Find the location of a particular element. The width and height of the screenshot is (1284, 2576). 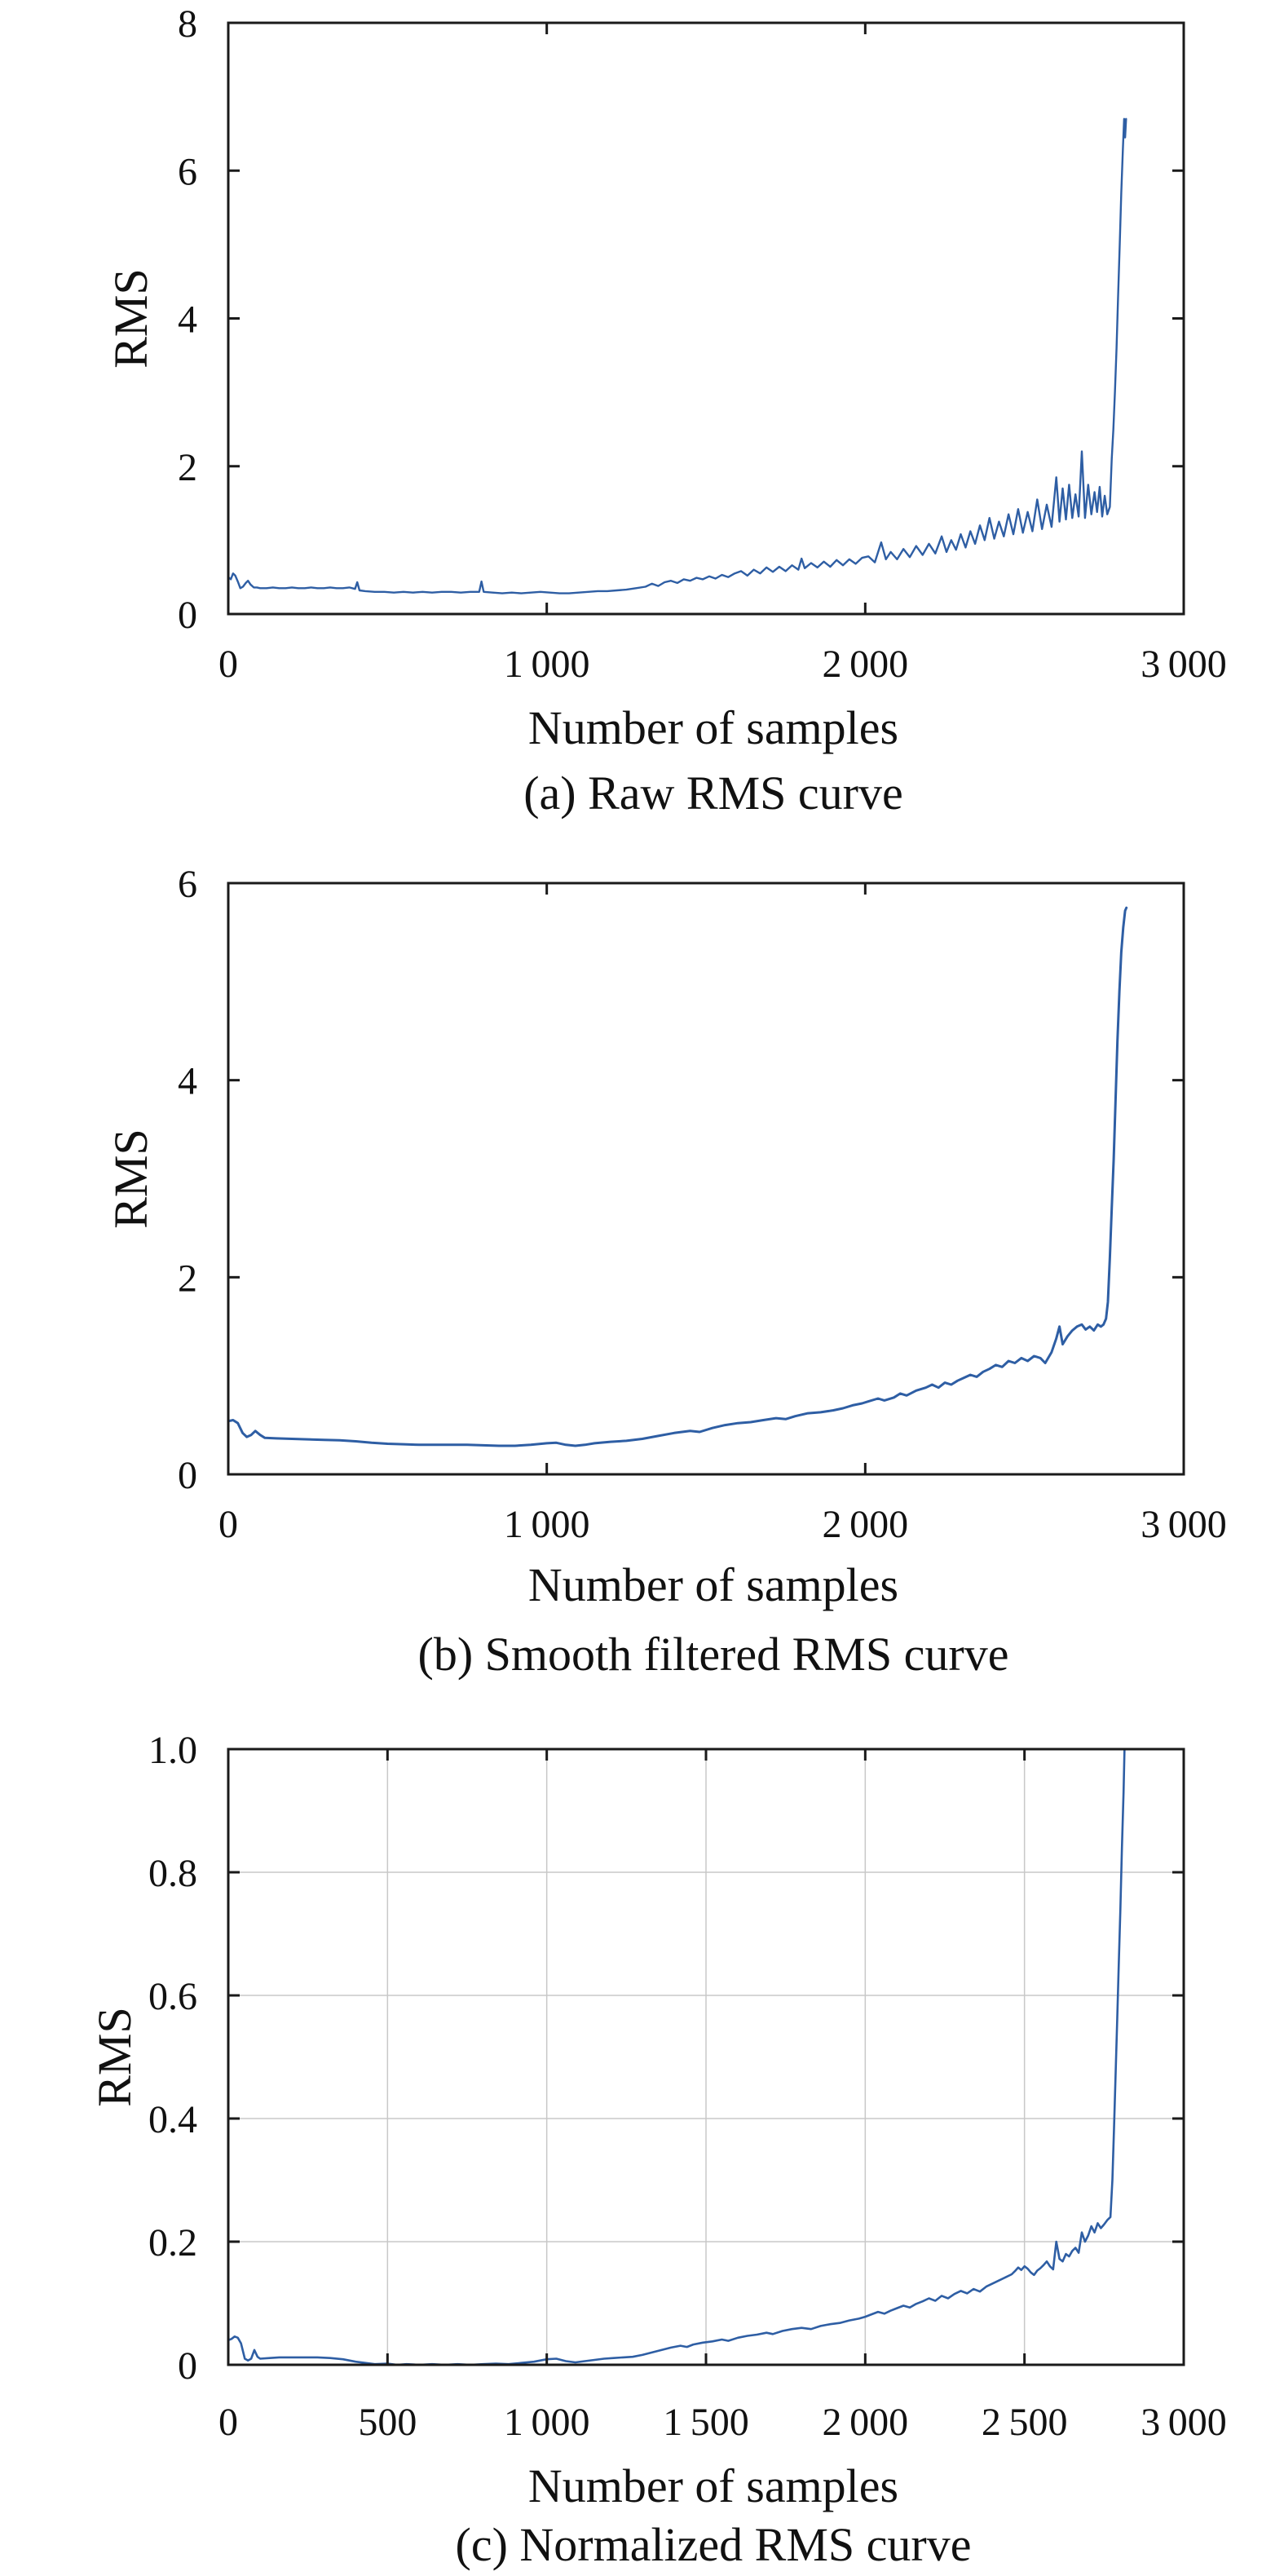

y-tick-label: 0.8 is located at coordinates (172, 1873).